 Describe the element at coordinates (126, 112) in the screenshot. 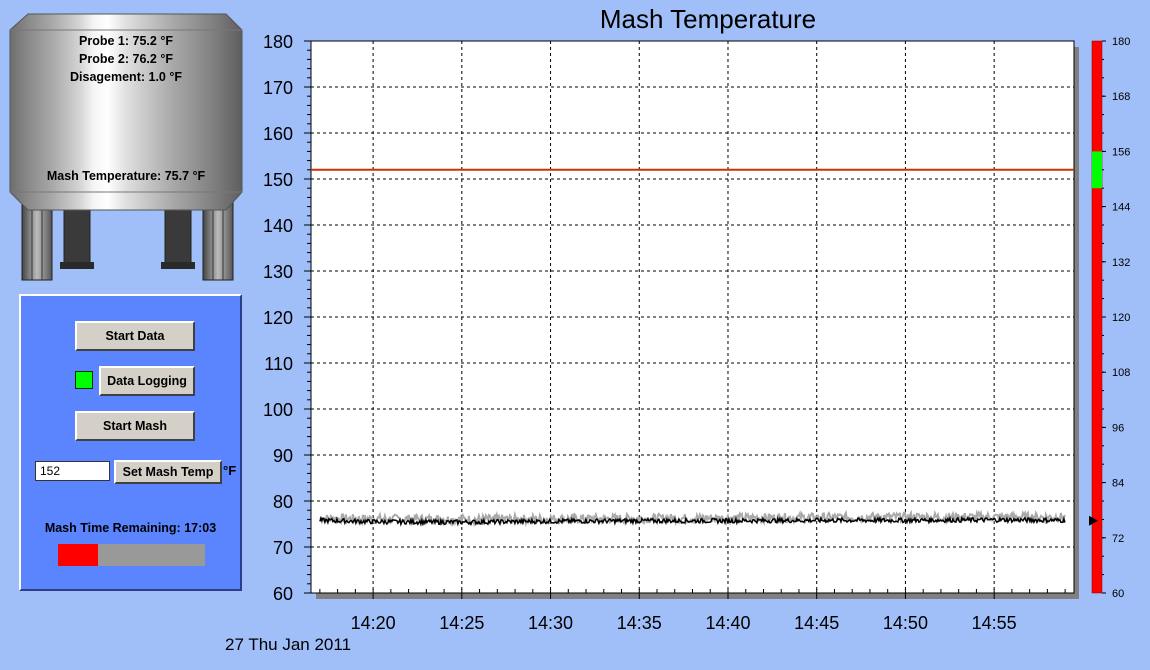

I see `tank-body` at that location.